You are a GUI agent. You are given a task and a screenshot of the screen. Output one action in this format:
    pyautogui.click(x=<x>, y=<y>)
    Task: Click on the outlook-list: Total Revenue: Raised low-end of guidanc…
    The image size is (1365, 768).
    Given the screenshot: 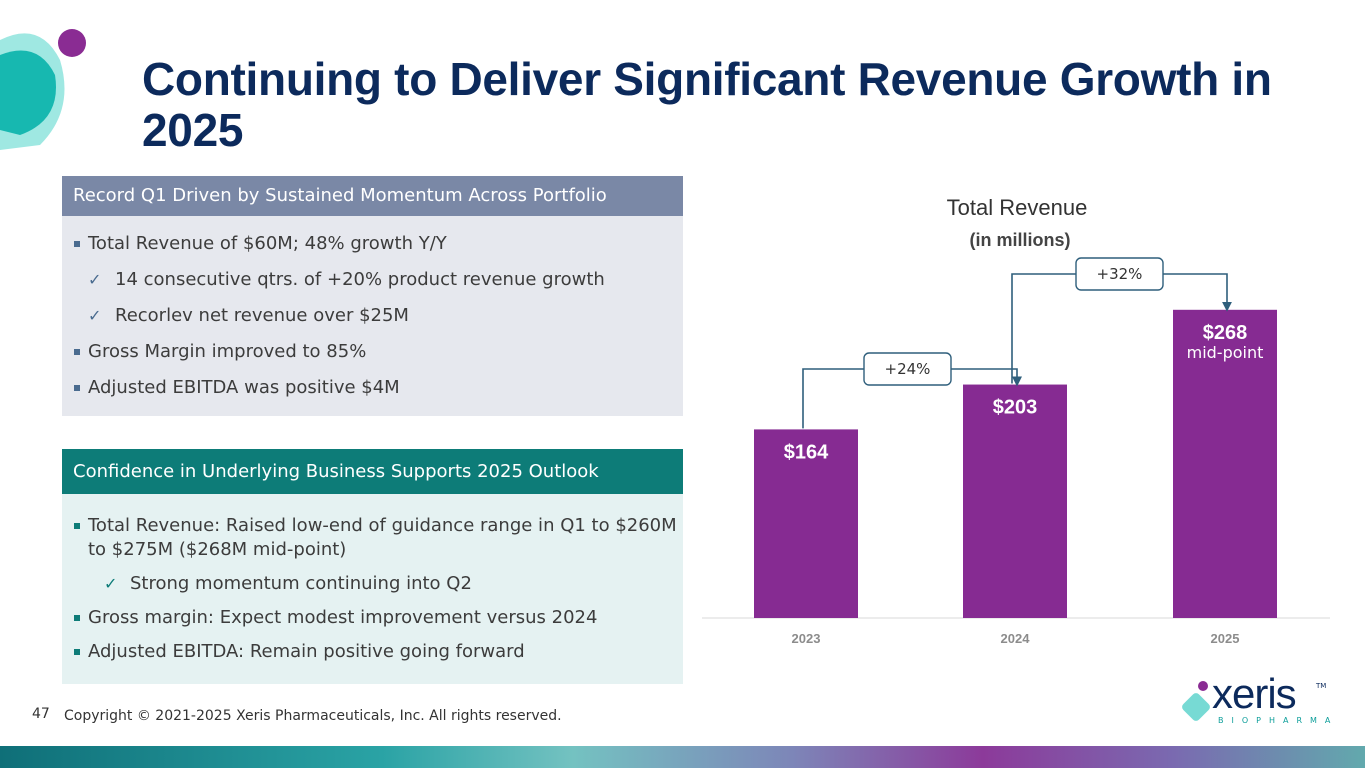 What is the action you would take?
    pyautogui.click(x=372, y=594)
    